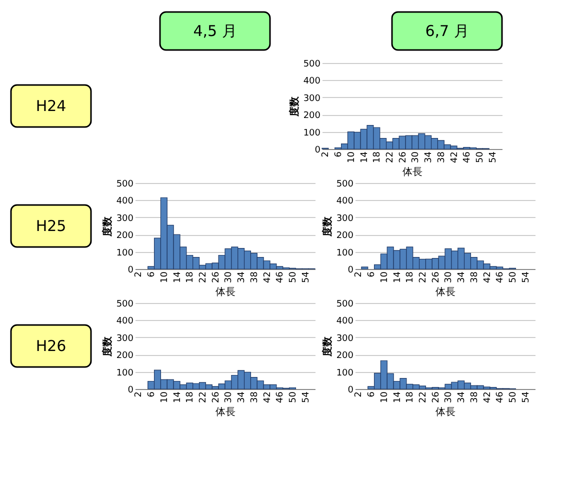  I want to click on text: H26, so click(51, 346).